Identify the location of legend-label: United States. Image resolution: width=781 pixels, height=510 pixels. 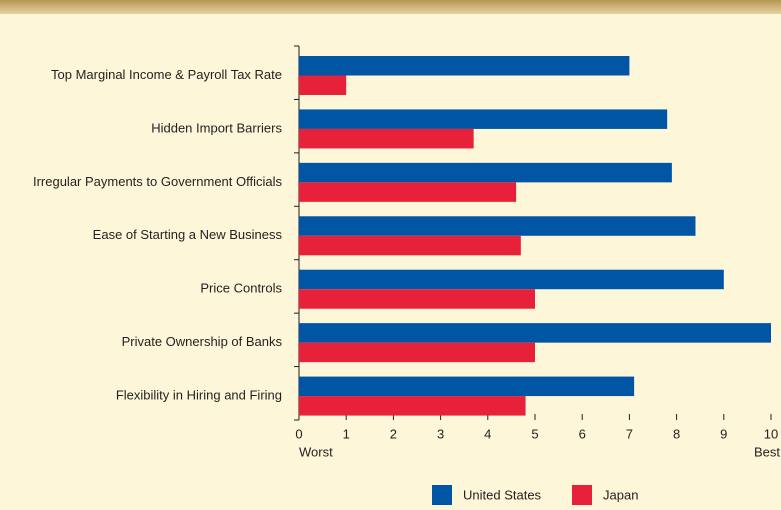
(502, 494).